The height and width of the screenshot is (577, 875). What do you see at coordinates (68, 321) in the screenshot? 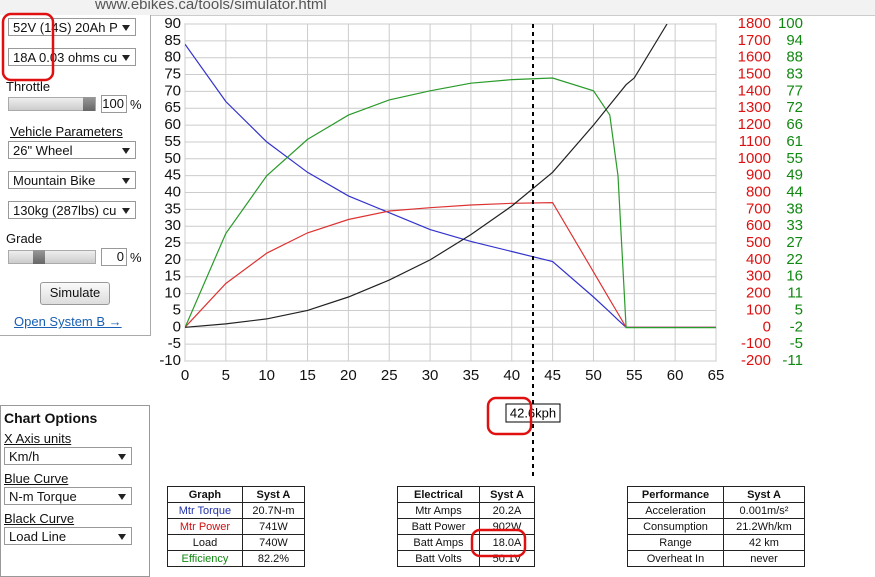
I see `system-b-link: Open System B →` at bounding box center [68, 321].